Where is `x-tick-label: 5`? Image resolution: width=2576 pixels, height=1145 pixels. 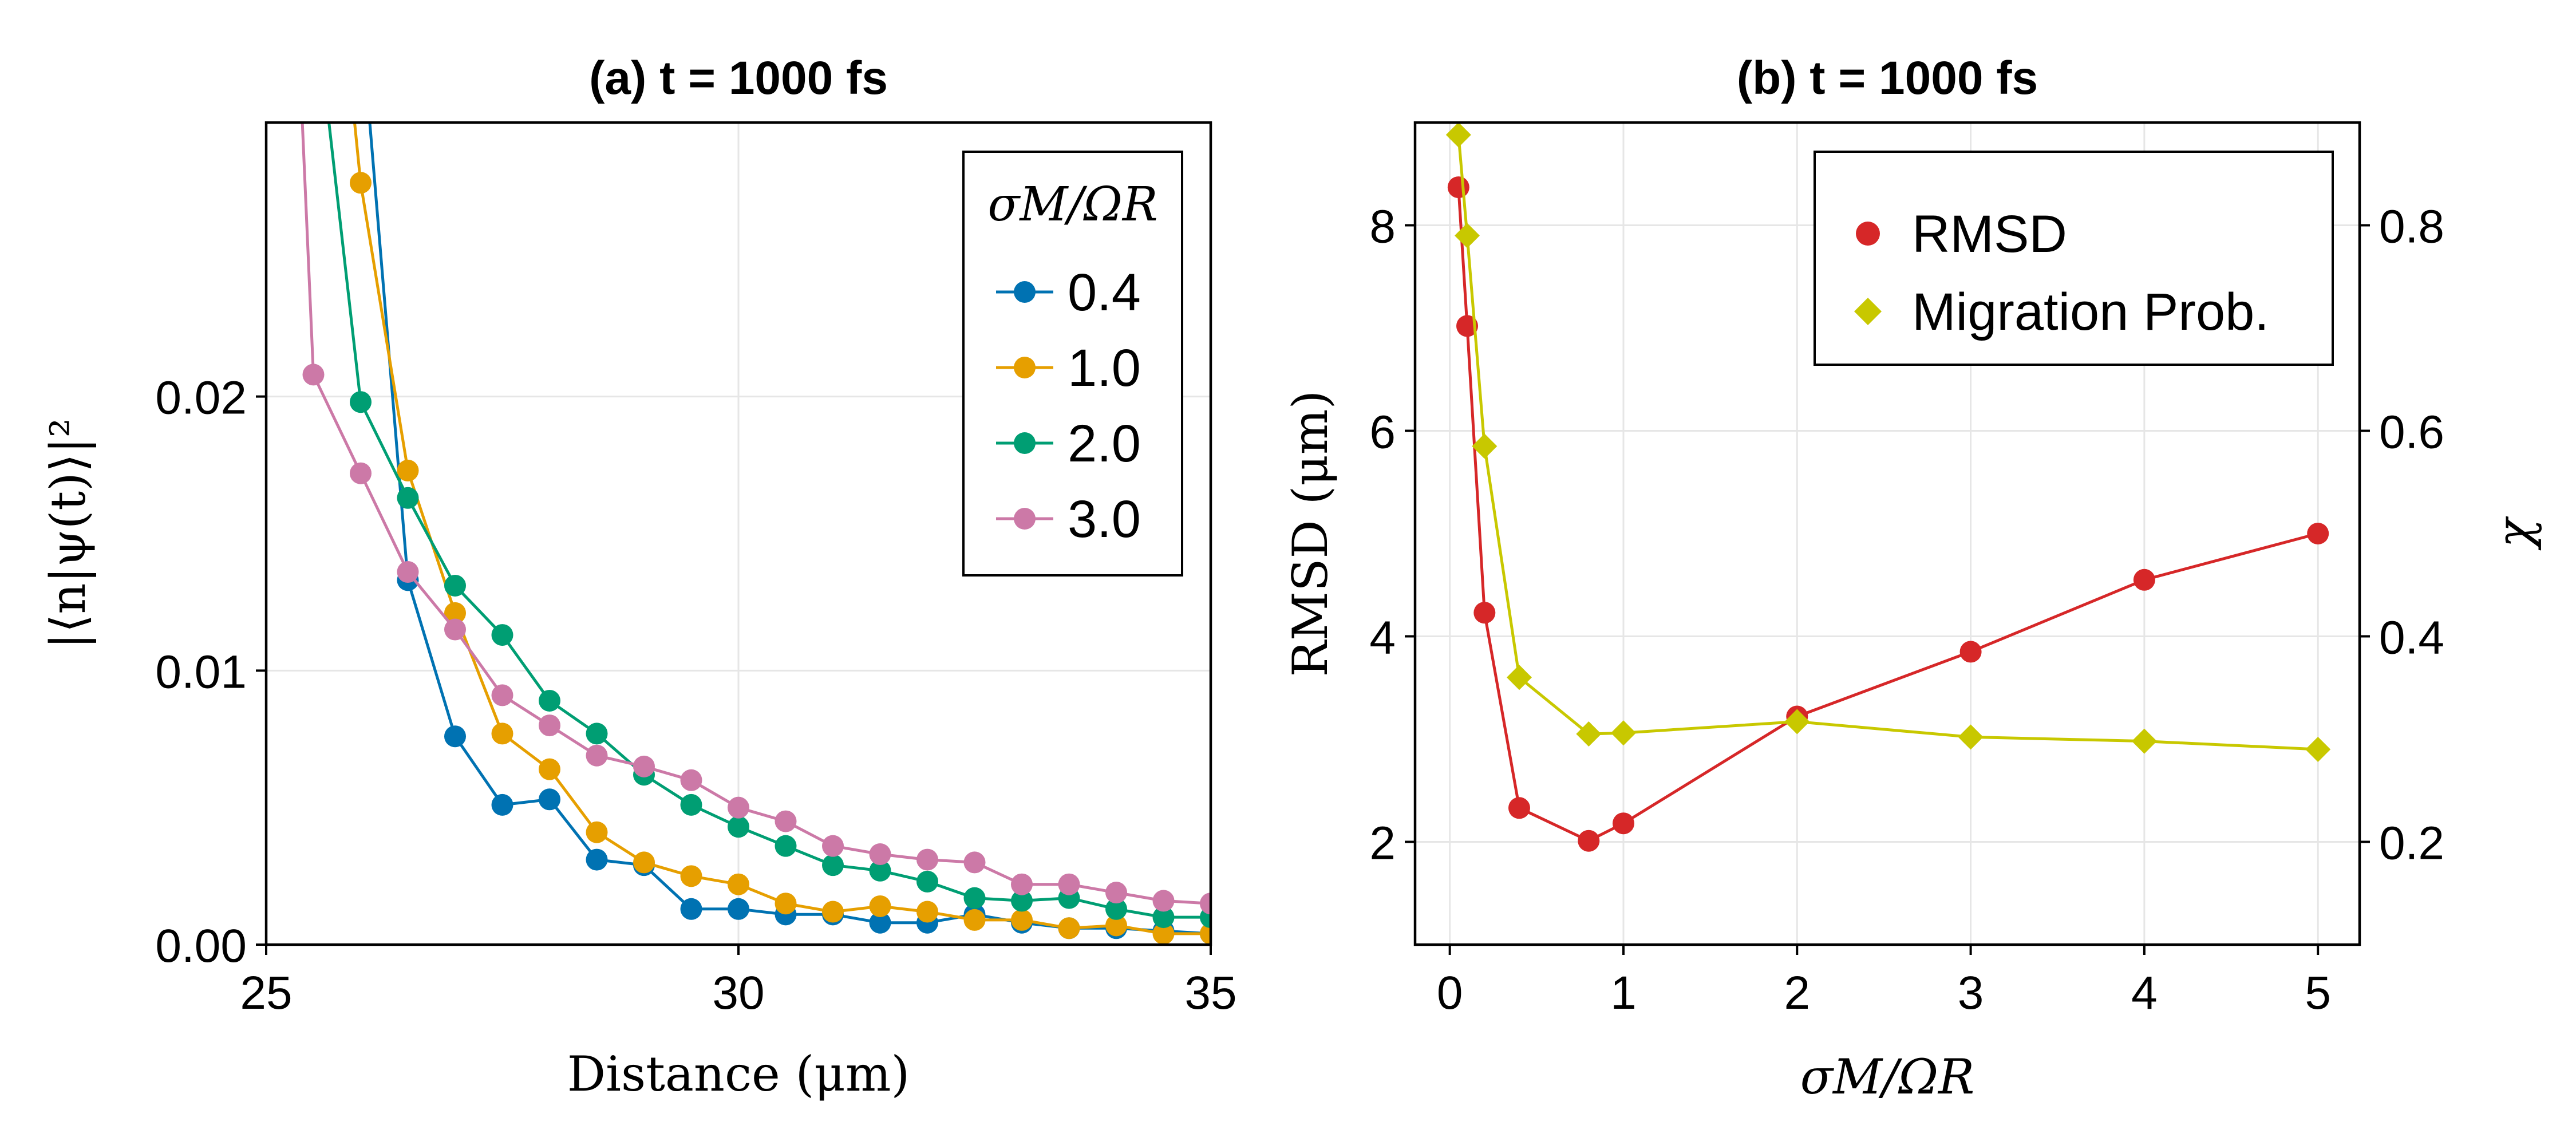
x-tick-label: 5 is located at coordinates (2318, 993).